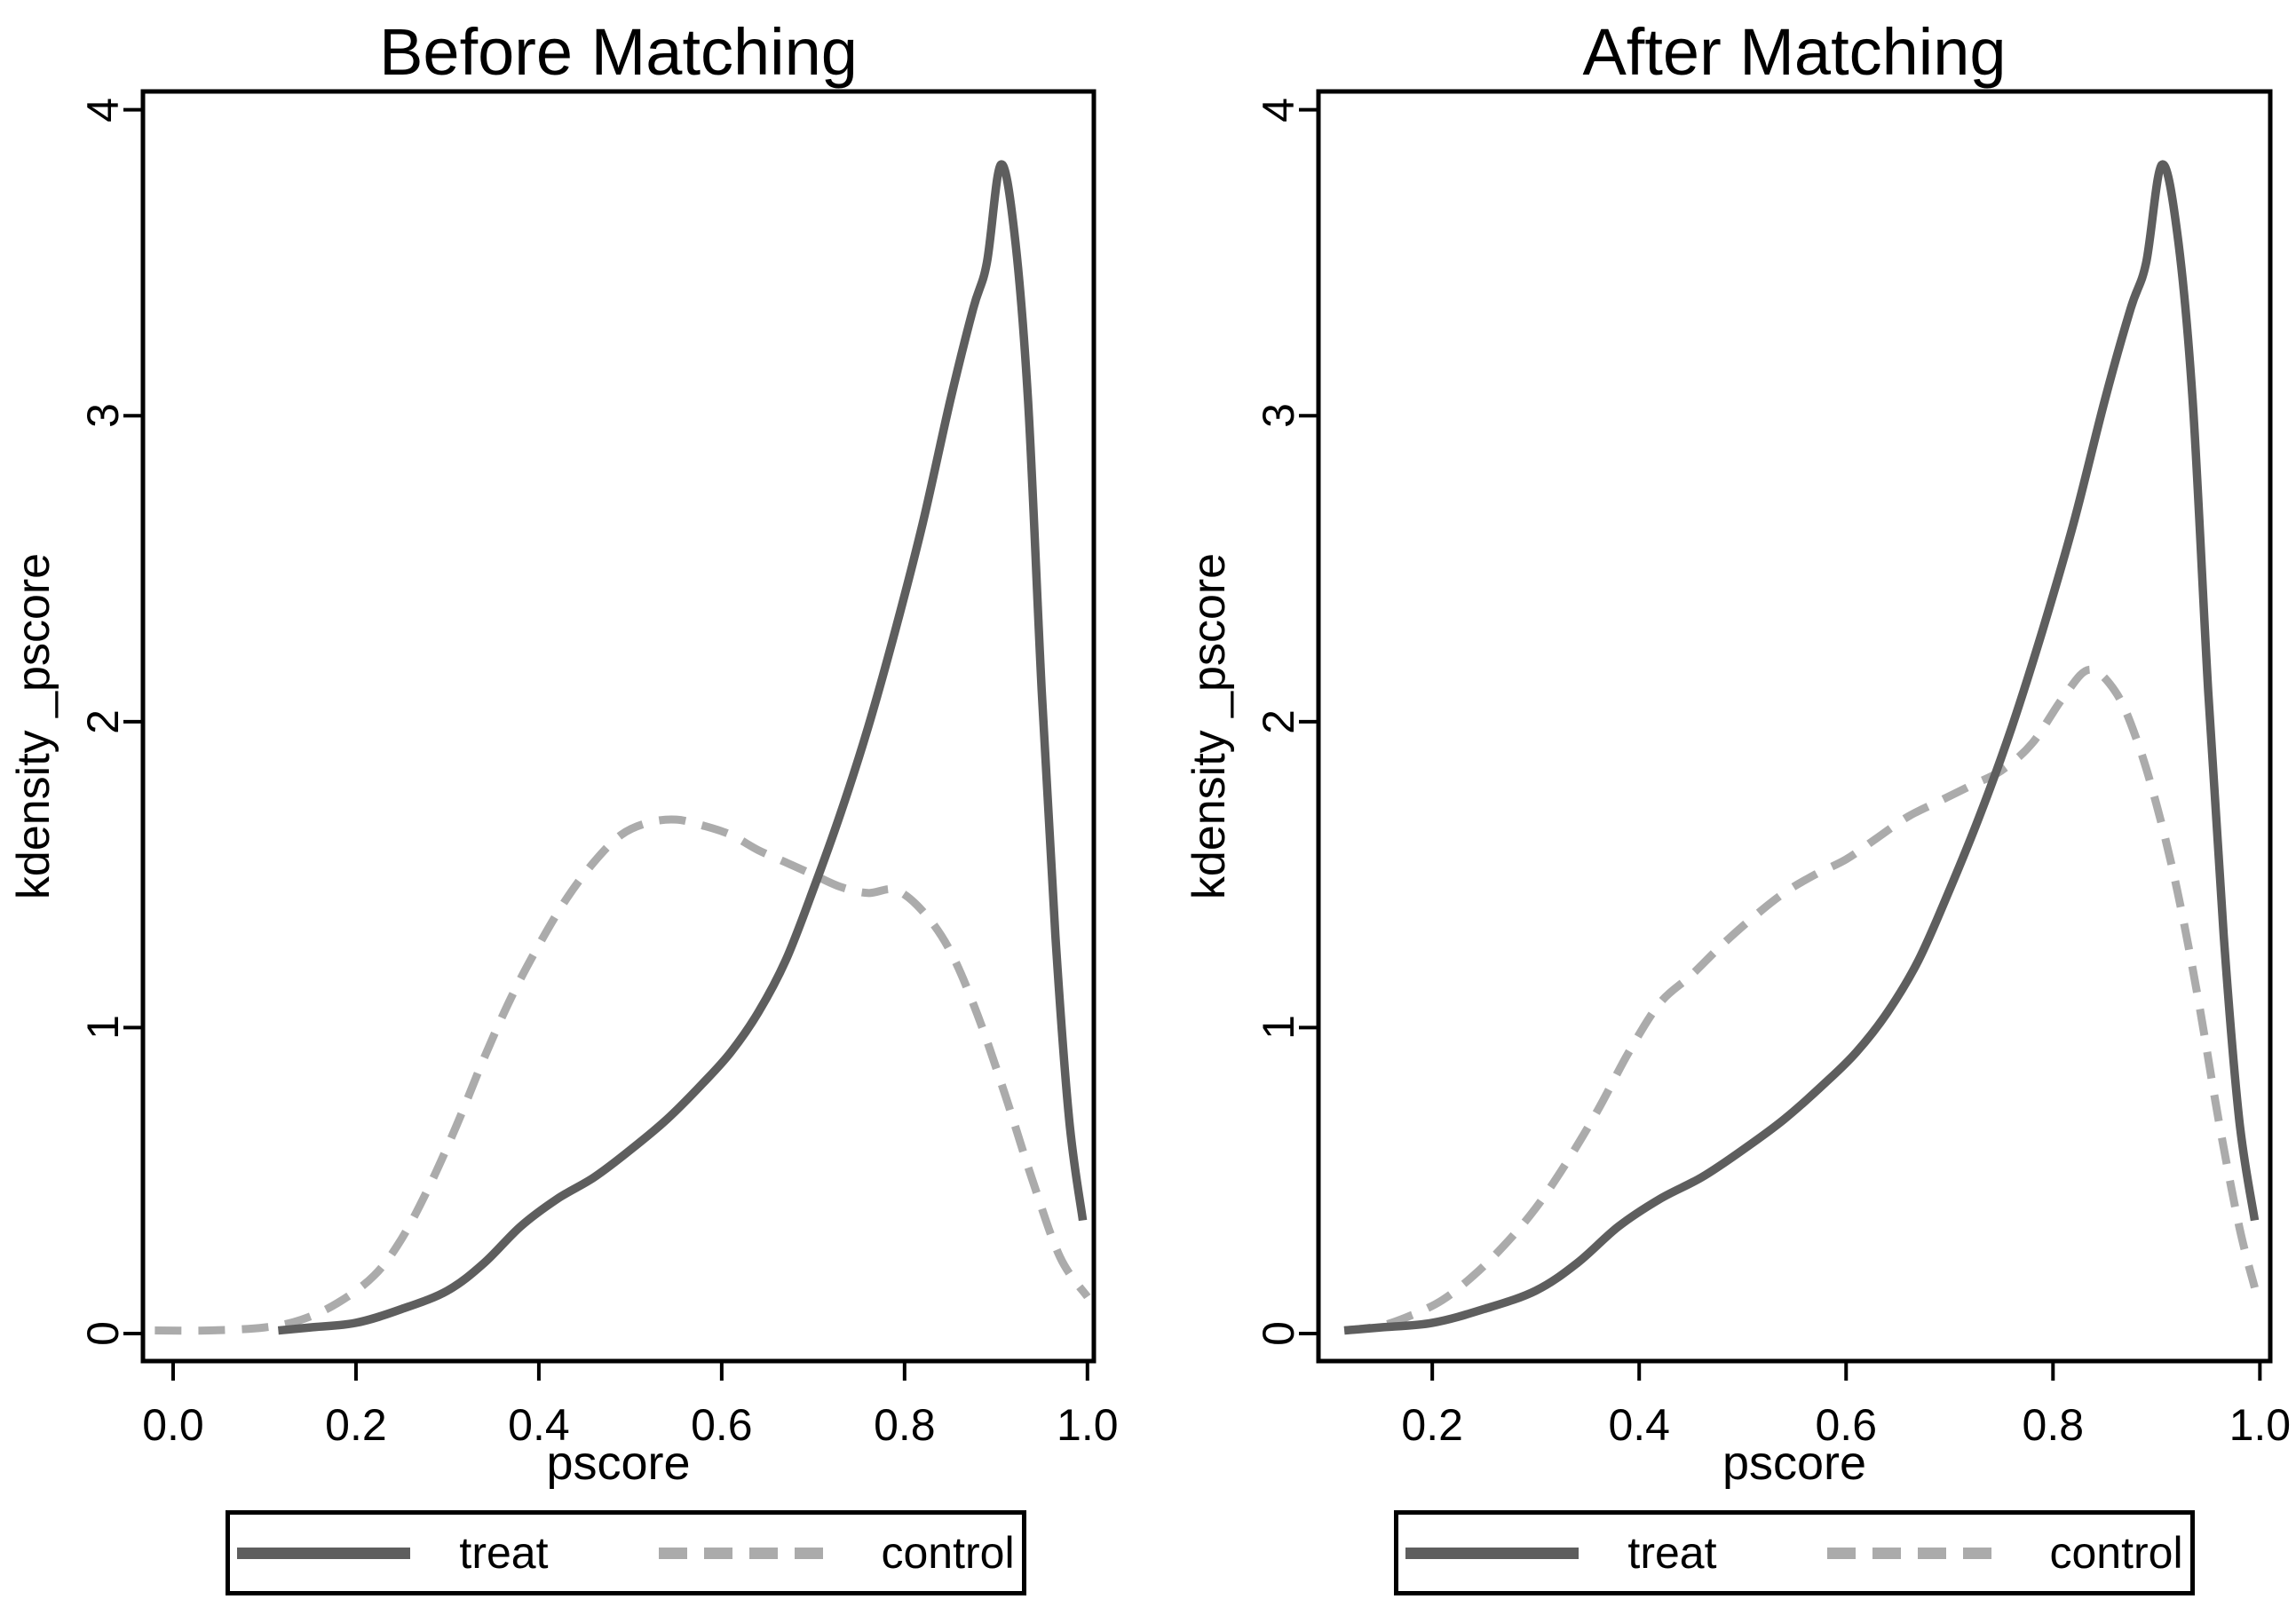  What do you see at coordinates (173, 1425) in the screenshot?
I see `x-tick-label: 0.0` at bounding box center [173, 1425].